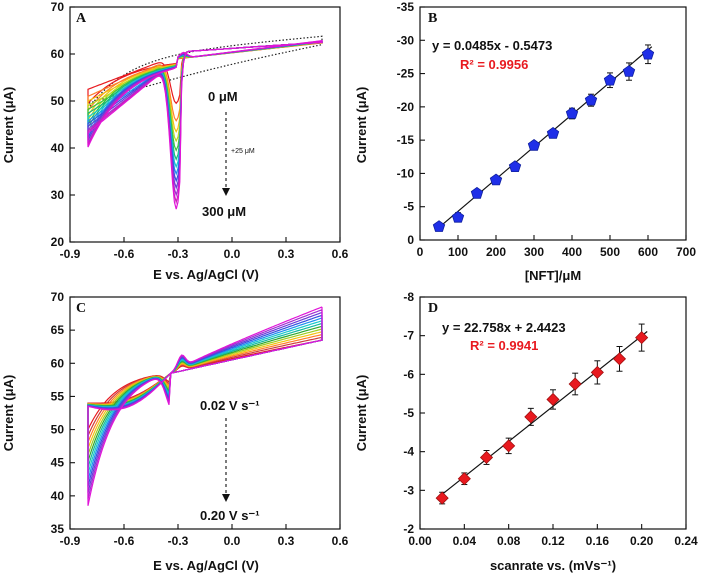  What do you see at coordinates (206, 565) in the screenshot?
I see `xlabel-c: E vs. Ag/AgCl (V)` at bounding box center [206, 565].